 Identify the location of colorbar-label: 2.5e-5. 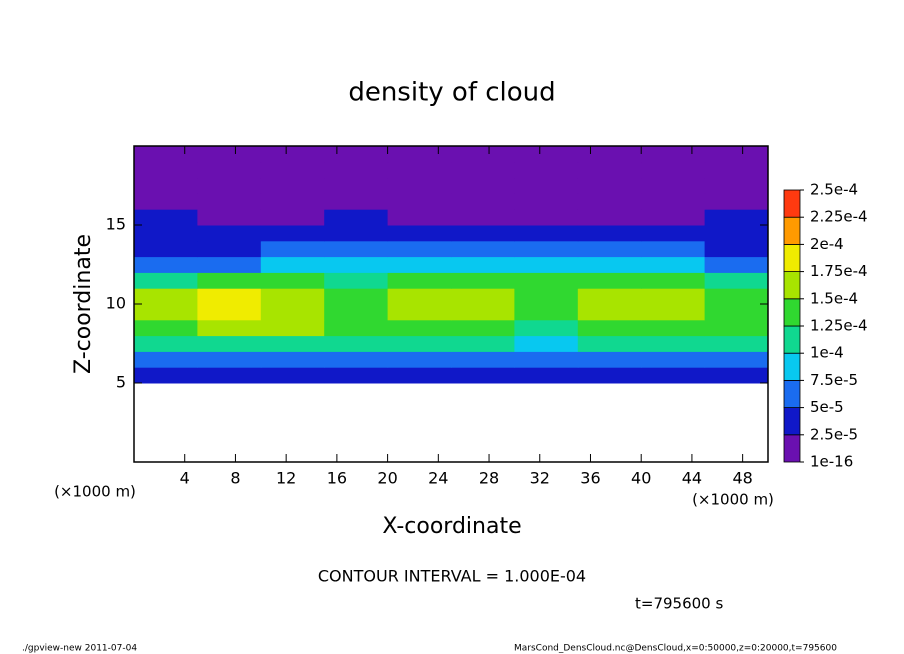
(834, 434).